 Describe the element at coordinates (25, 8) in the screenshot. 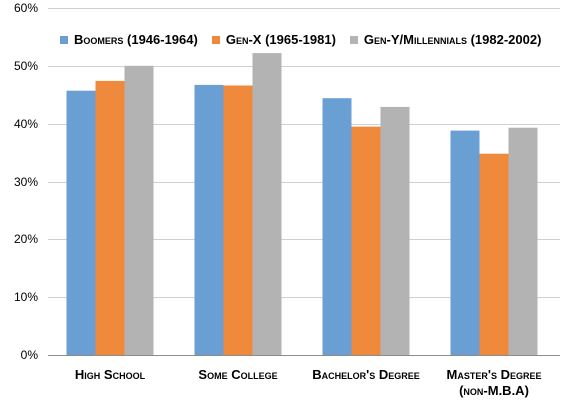

I see `y-tick-label: 60%` at that location.